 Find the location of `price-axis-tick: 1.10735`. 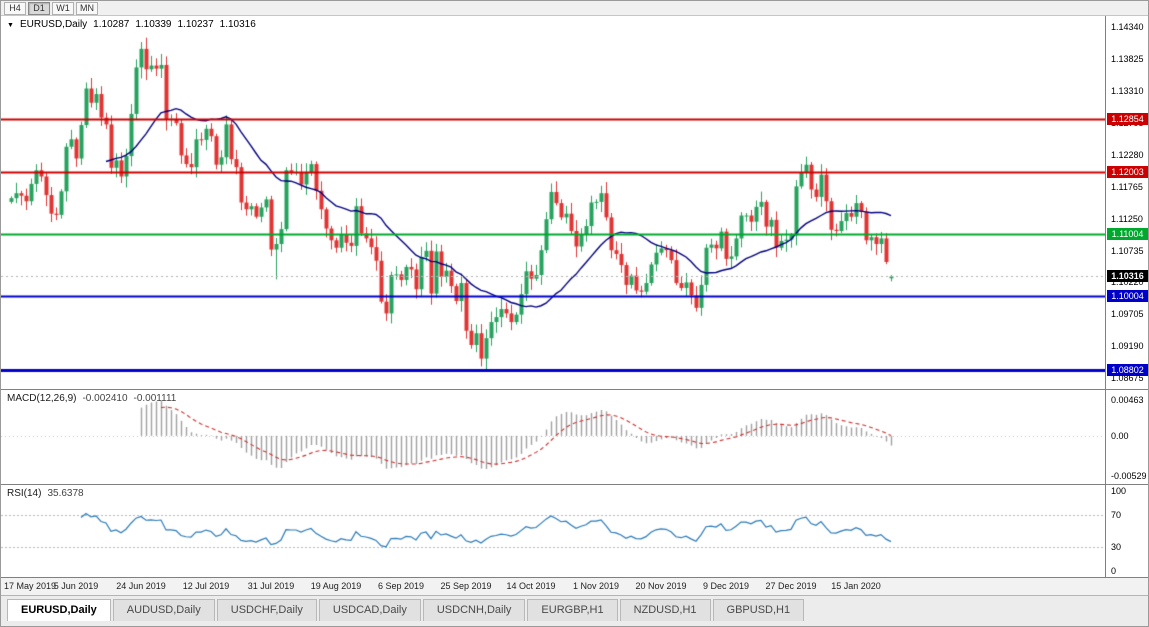

price-axis-tick: 1.10735 is located at coordinates (1127, 250).